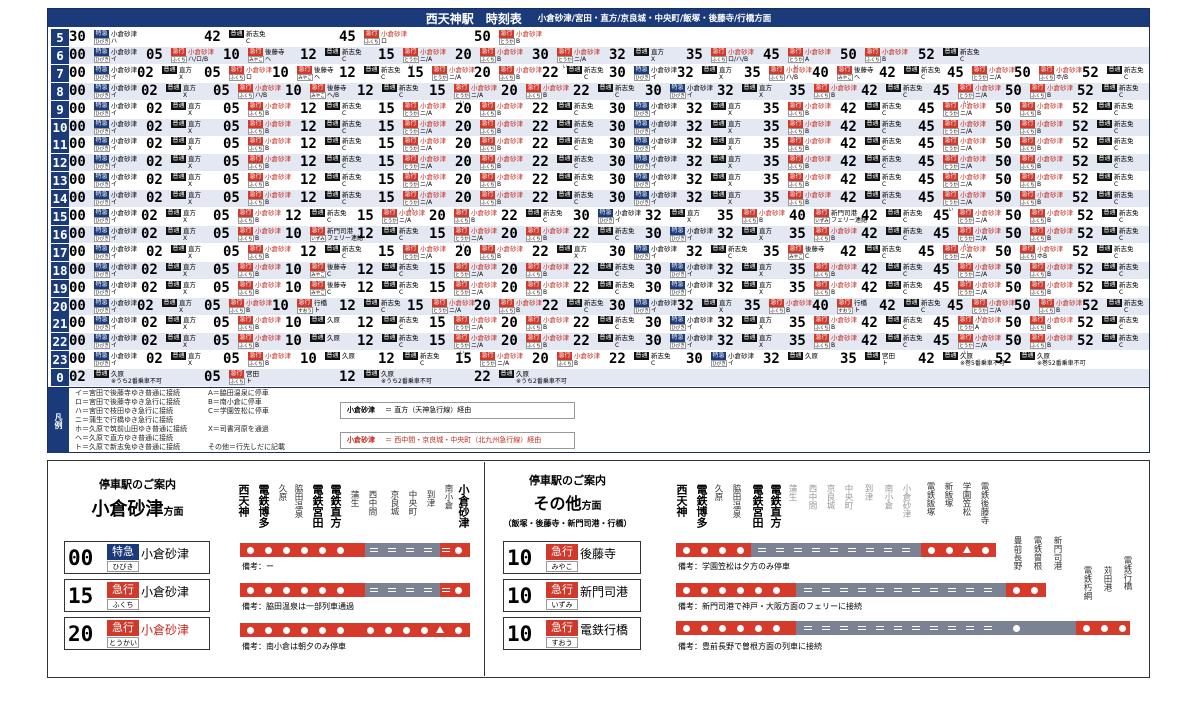 This screenshot has width=1200, height=720. What do you see at coordinates (221, 233) in the screenshot?
I see `departure-minute: 05` at bounding box center [221, 233].